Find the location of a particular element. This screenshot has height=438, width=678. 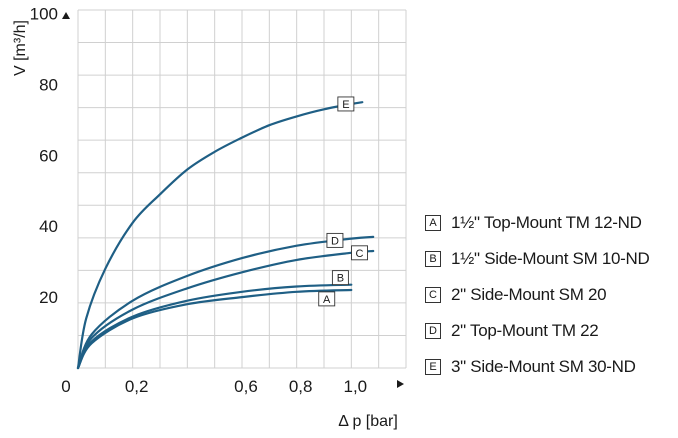

x-tick-label: 0,6 is located at coordinates (246, 386).